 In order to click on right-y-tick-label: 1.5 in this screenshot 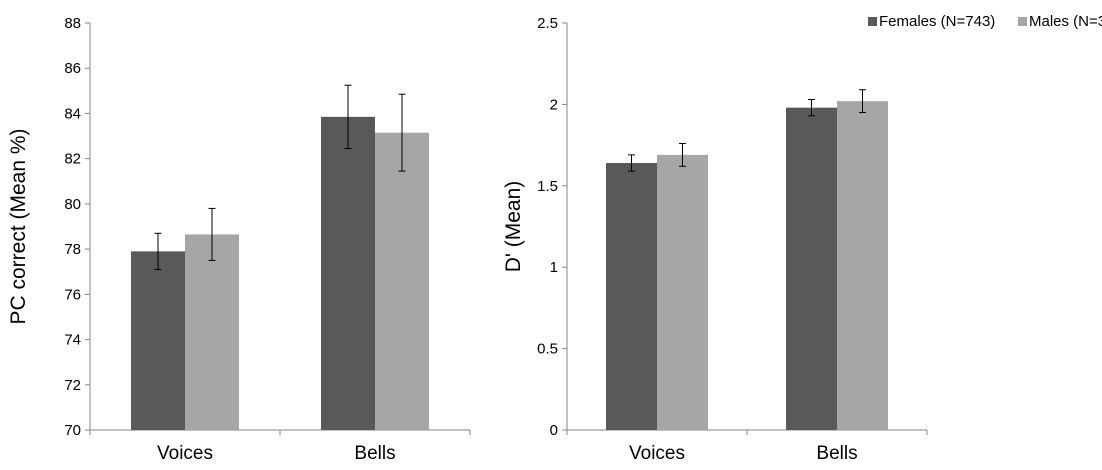, I will do `click(547, 186)`.